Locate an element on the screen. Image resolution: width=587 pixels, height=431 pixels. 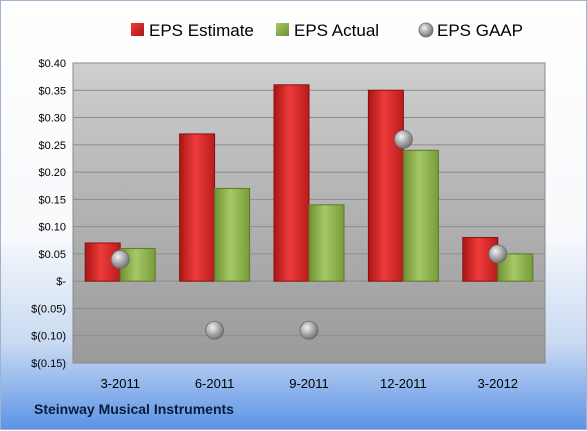
y-tick-label: $0.20 is located at coordinates (52, 173).